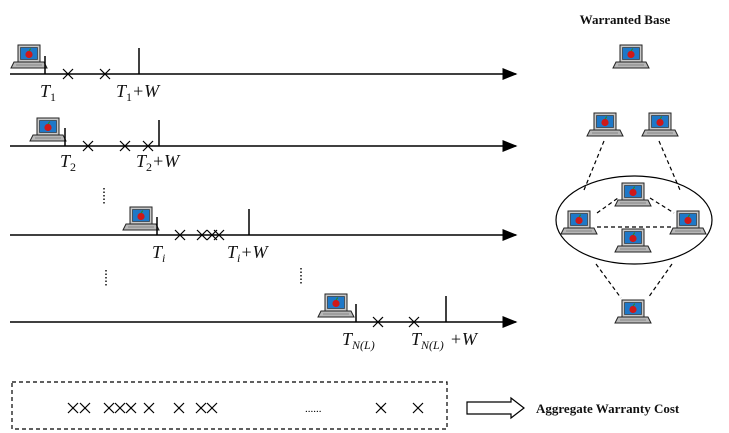  What do you see at coordinates (608, 408) in the screenshot?
I see `aggregate-cost-label: Aggregate Warranty Cost` at bounding box center [608, 408].